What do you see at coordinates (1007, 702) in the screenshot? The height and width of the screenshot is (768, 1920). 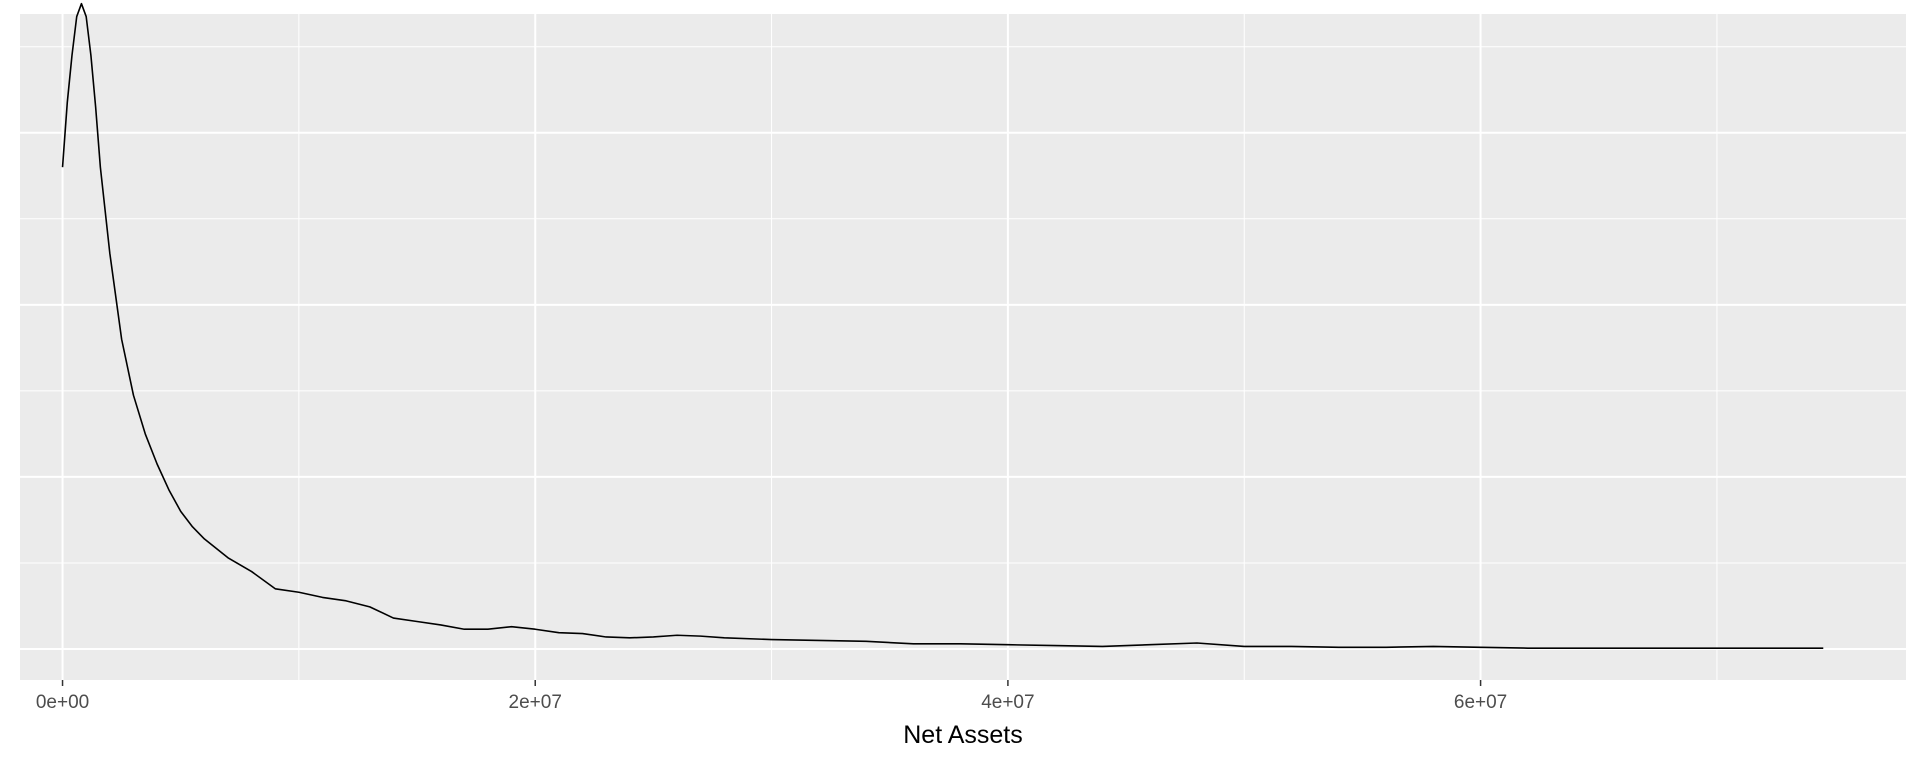 I see `x-axis-tick-label: 4e+07` at bounding box center [1007, 702].